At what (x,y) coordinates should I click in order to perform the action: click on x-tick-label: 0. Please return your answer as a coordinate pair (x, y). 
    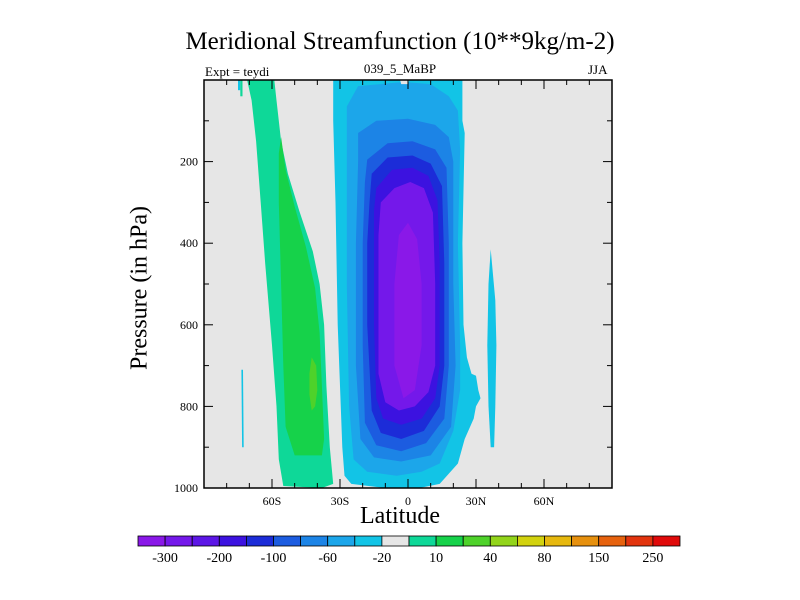
    Looking at the image, I should click on (408, 501).